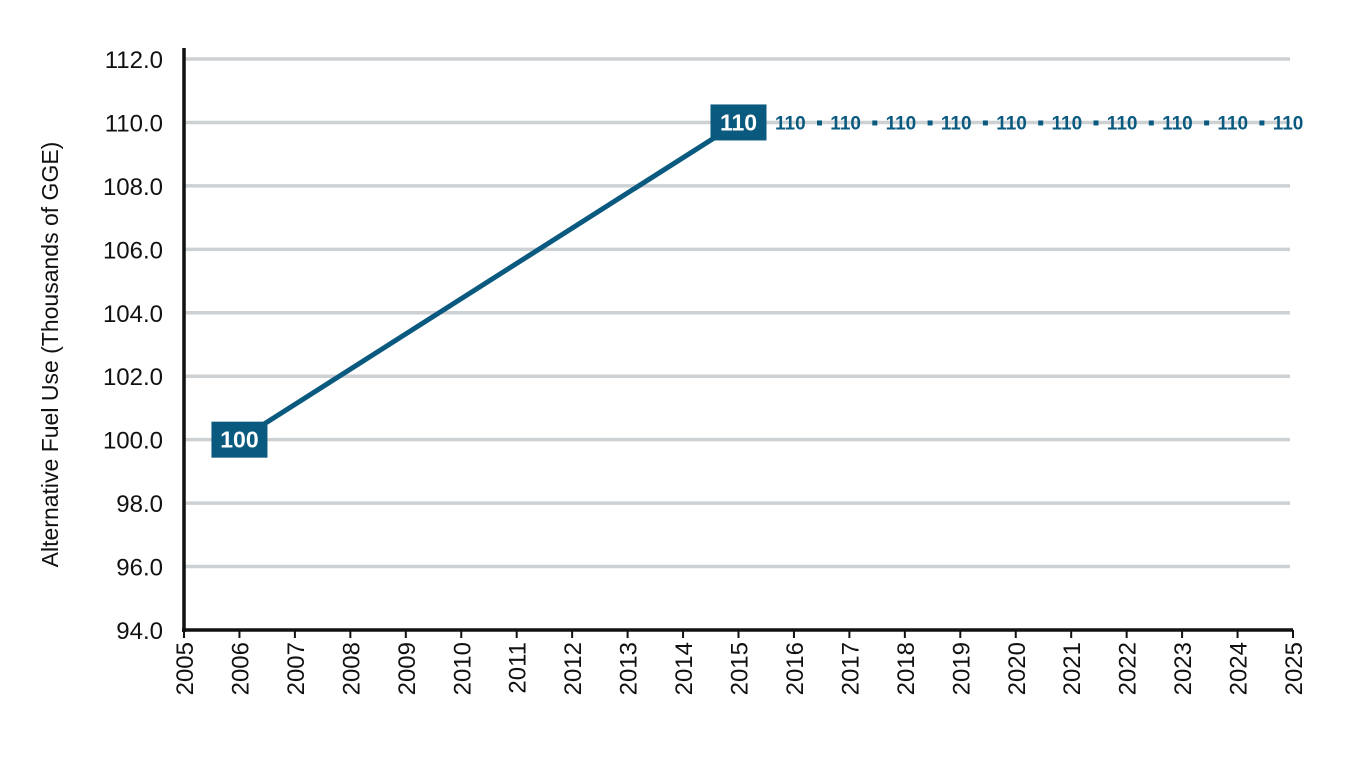 The height and width of the screenshot is (784, 1350). I want to click on x-tick-label: 2021, so click(1072, 668).